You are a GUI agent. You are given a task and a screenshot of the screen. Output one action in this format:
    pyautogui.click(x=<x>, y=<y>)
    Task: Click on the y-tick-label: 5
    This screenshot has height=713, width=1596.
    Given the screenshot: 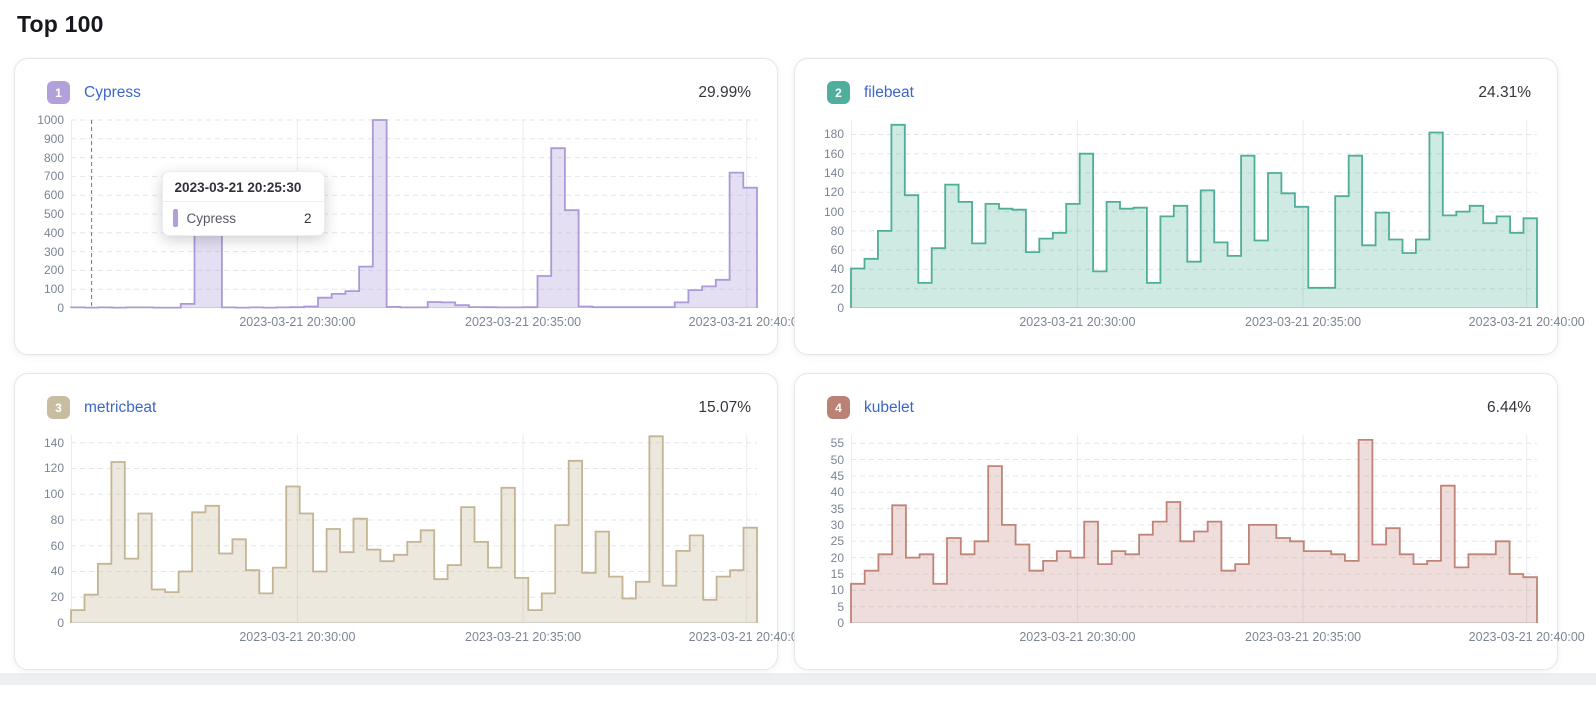 What is the action you would take?
    pyautogui.click(x=840, y=606)
    